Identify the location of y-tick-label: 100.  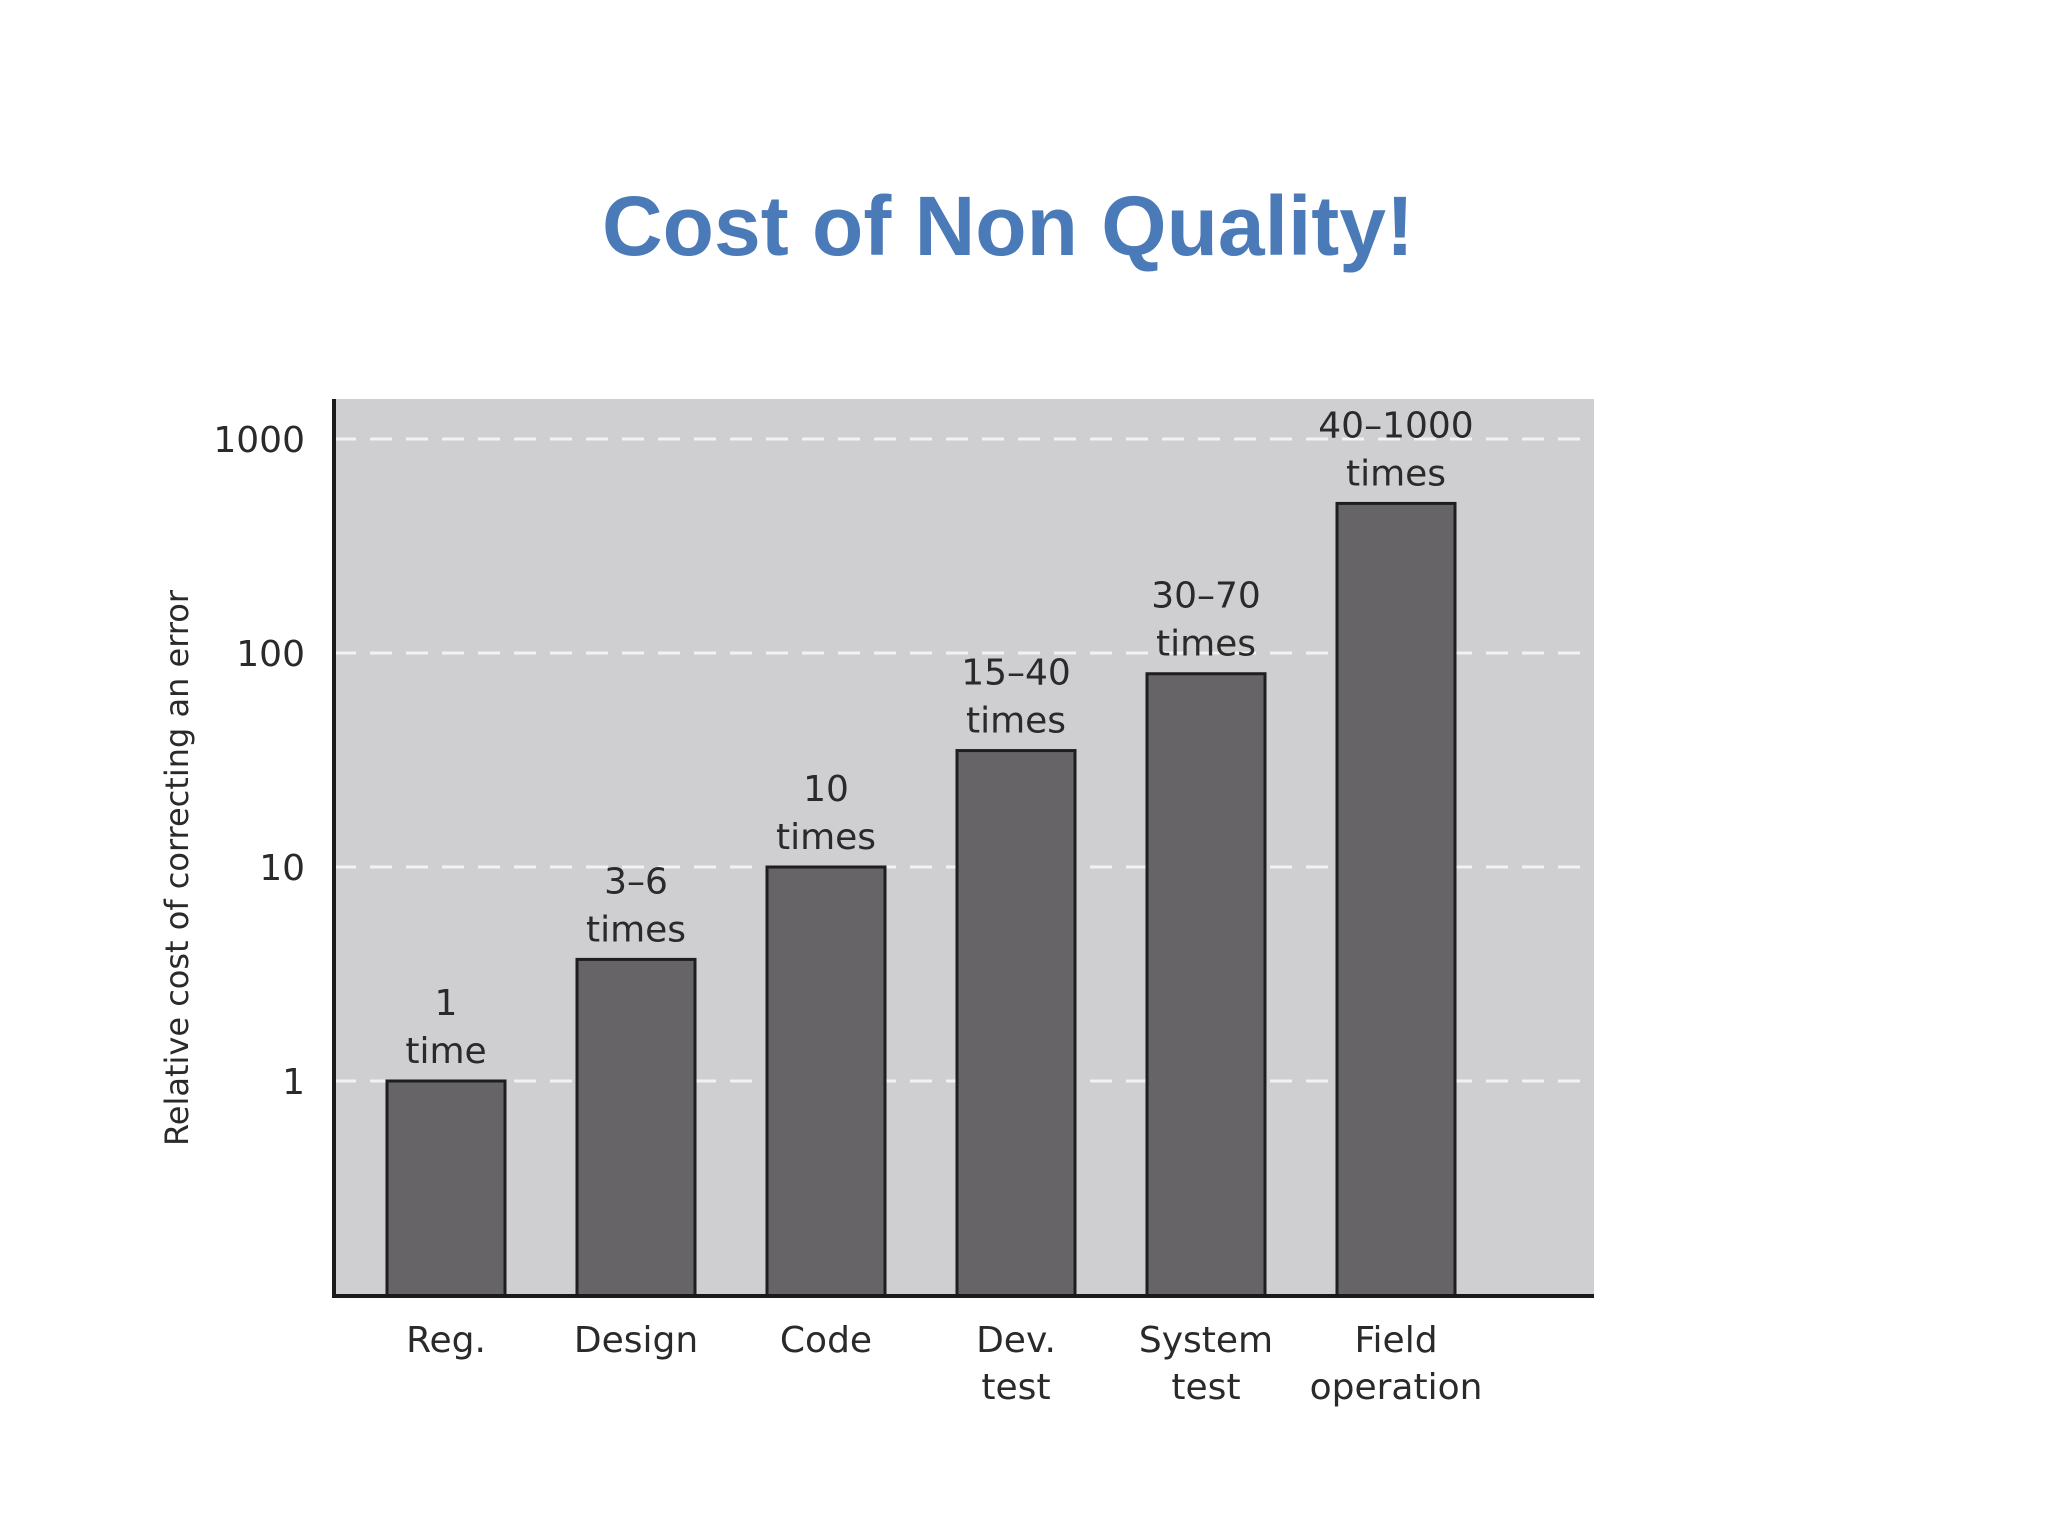
(270, 654).